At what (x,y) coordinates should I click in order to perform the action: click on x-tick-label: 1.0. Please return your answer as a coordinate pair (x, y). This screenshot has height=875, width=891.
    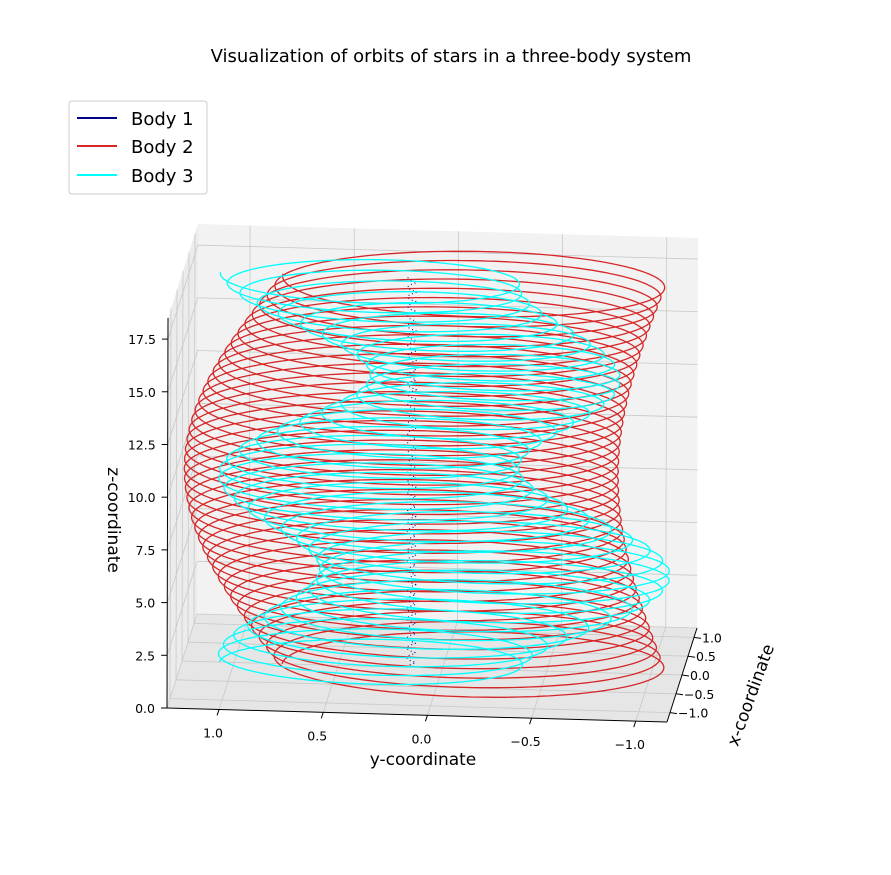
    Looking at the image, I should click on (712, 637).